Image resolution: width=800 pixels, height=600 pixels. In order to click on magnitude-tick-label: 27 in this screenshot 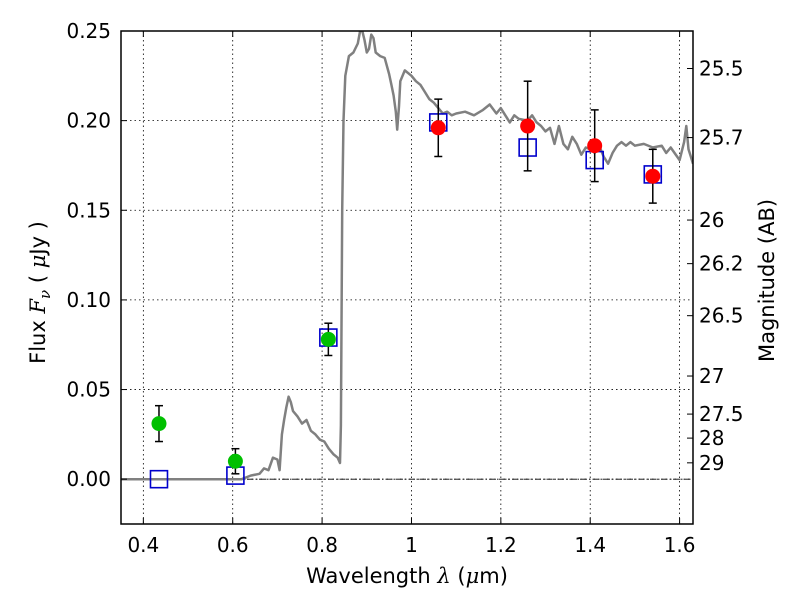, I will do `click(711, 376)`.